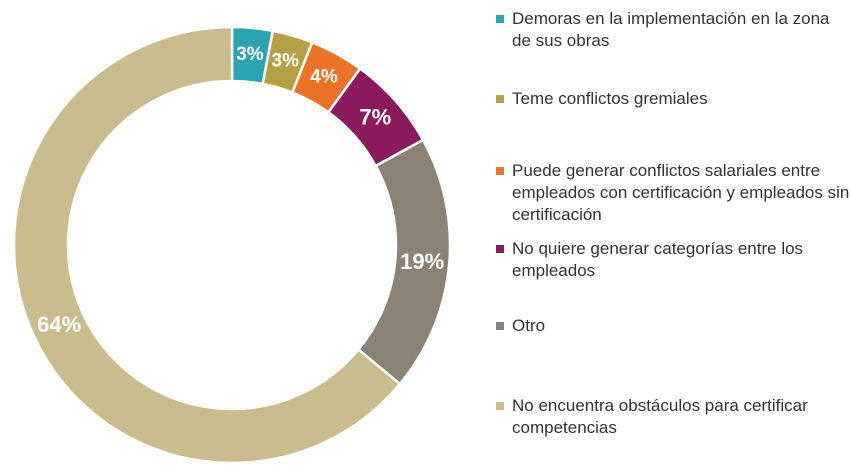  Describe the element at coordinates (529, 325) in the screenshot. I see `legend-label: Otro` at that location.